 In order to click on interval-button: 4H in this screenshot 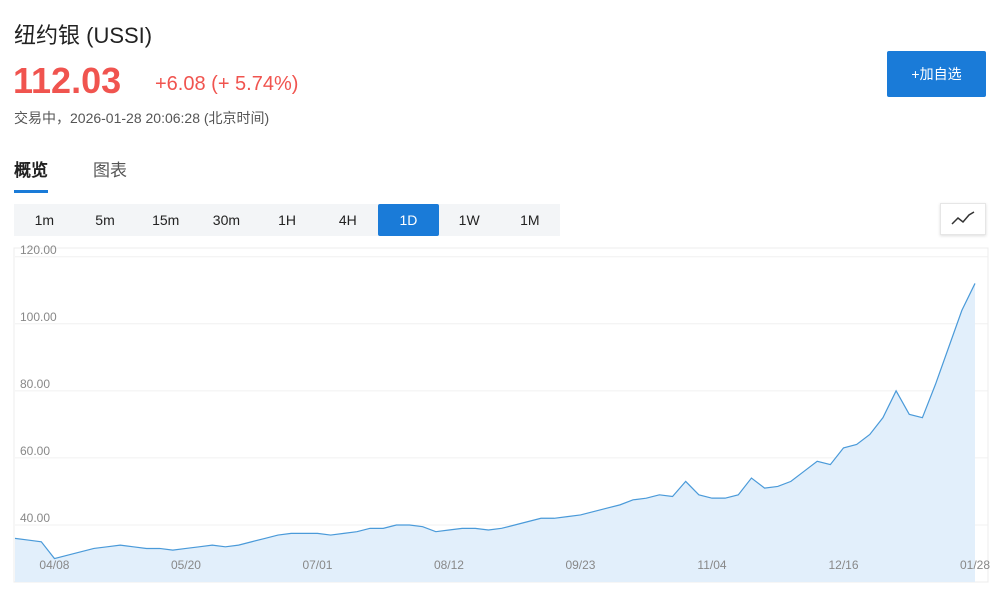, I will do `click(347, 220)`.